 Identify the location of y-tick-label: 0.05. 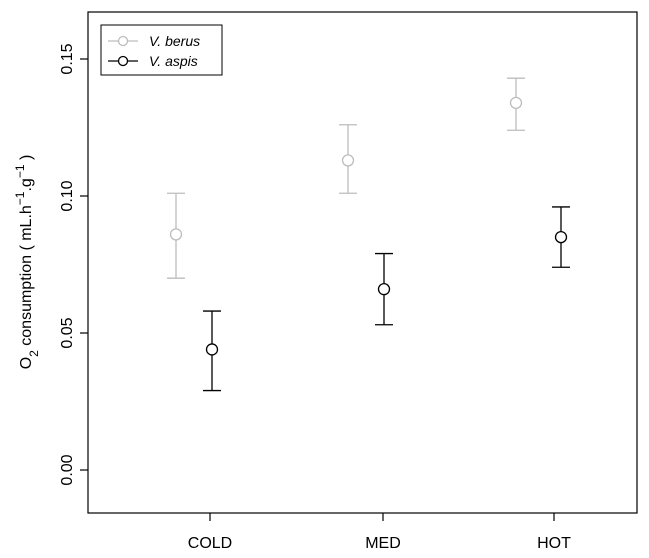
(67, 332).